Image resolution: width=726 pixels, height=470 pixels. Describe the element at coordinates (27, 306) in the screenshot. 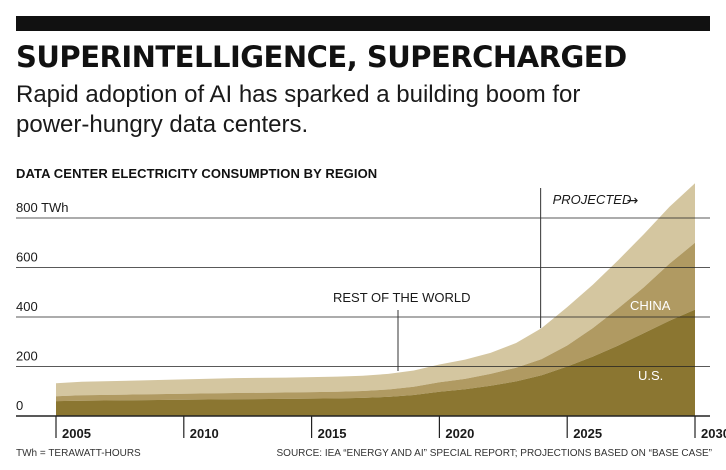

I see `y-tick-label-400: 400` at that location.